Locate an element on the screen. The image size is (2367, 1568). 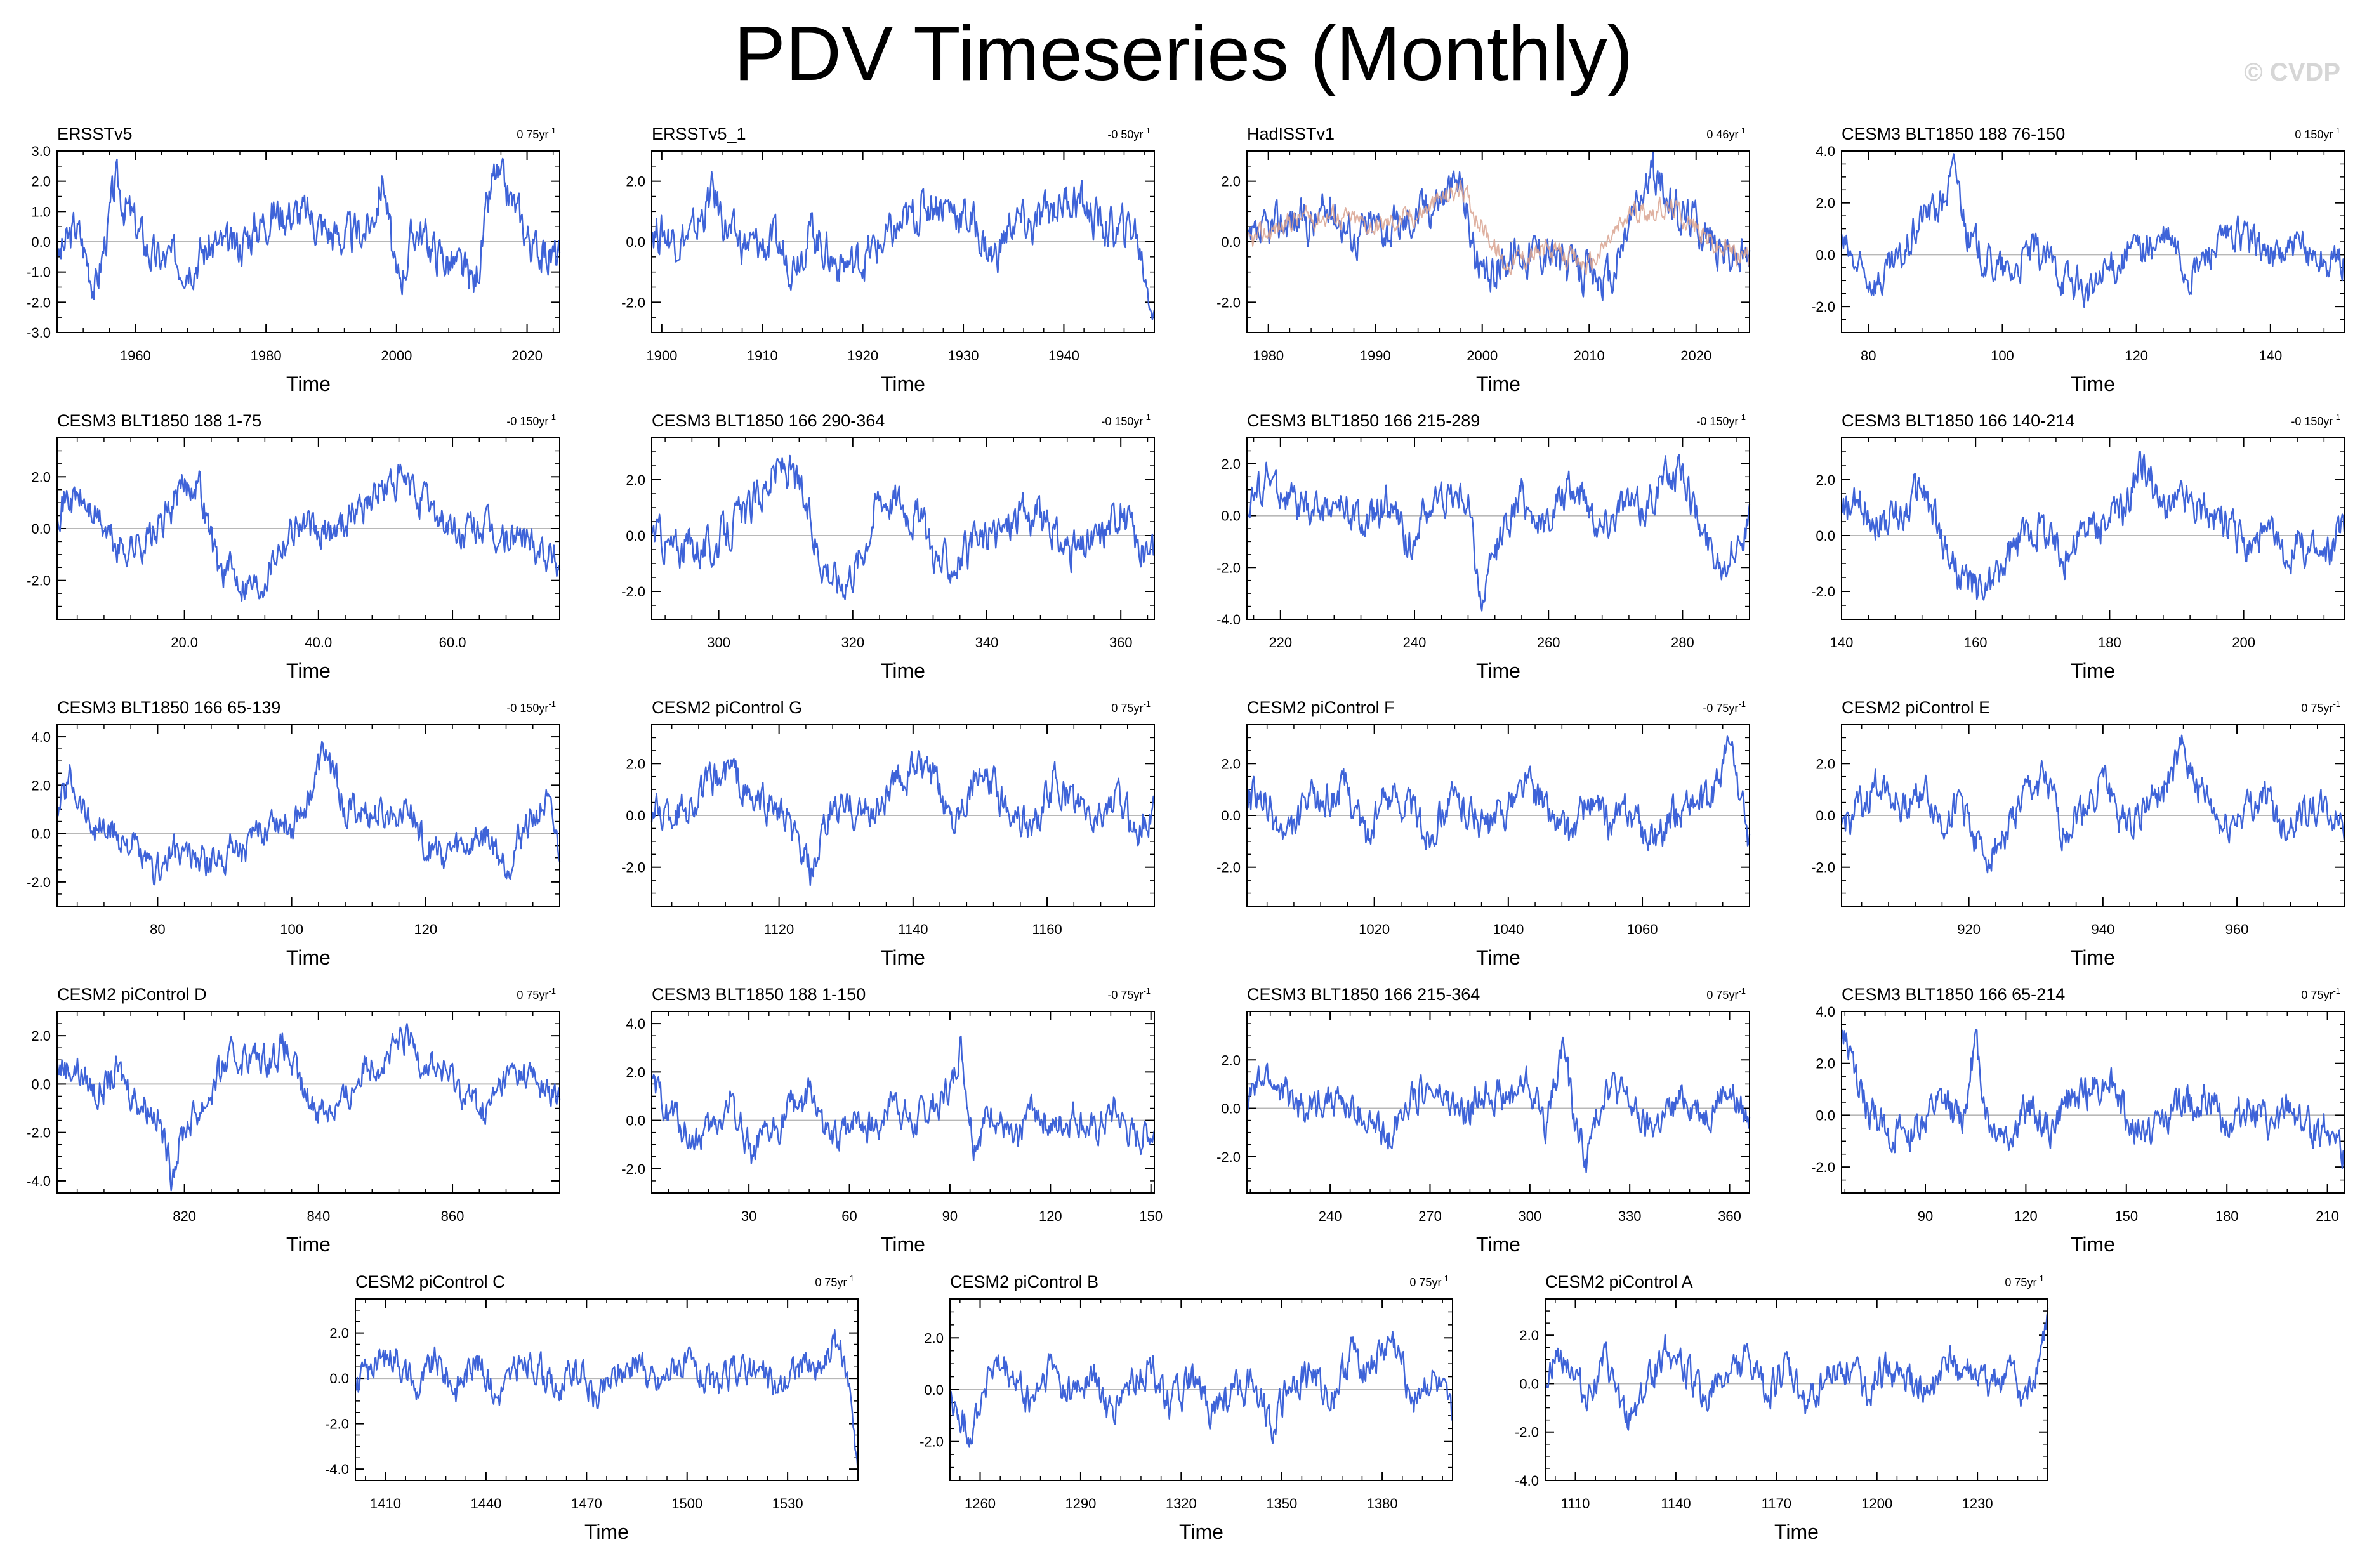
panel-title: CESM3 BLT1850 188 1-75 is located at coordinates (159, 420).